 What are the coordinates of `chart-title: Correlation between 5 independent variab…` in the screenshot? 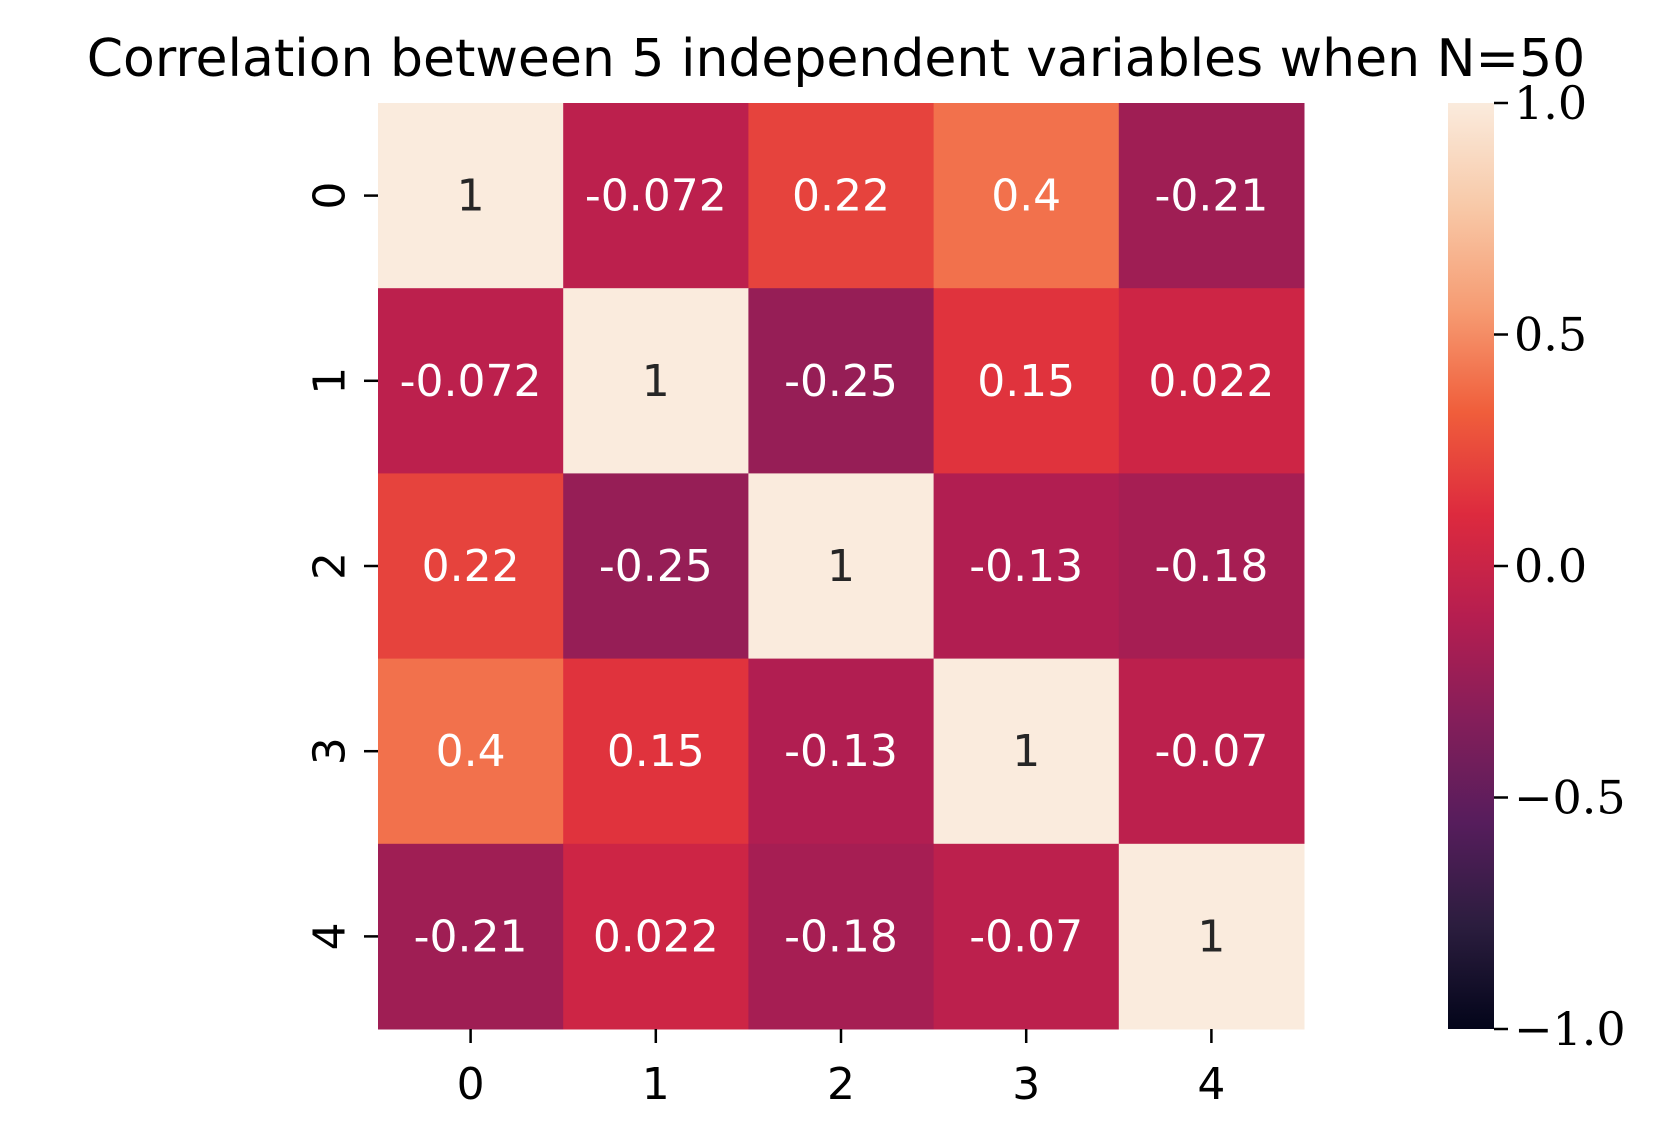 It's located at (836, 59).